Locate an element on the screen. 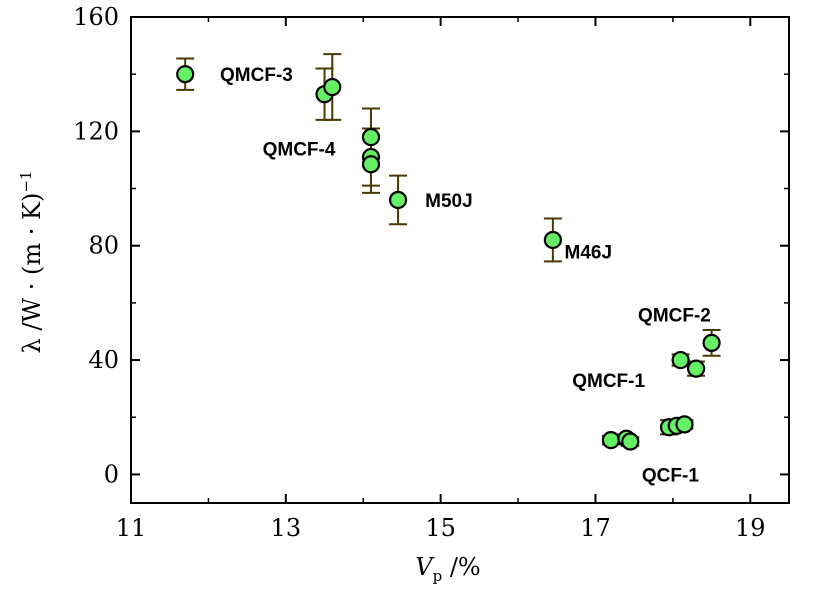 The width and height of the screenshot is (827, 591). x-tick-label: 19 is located at coordinates (750, 528).